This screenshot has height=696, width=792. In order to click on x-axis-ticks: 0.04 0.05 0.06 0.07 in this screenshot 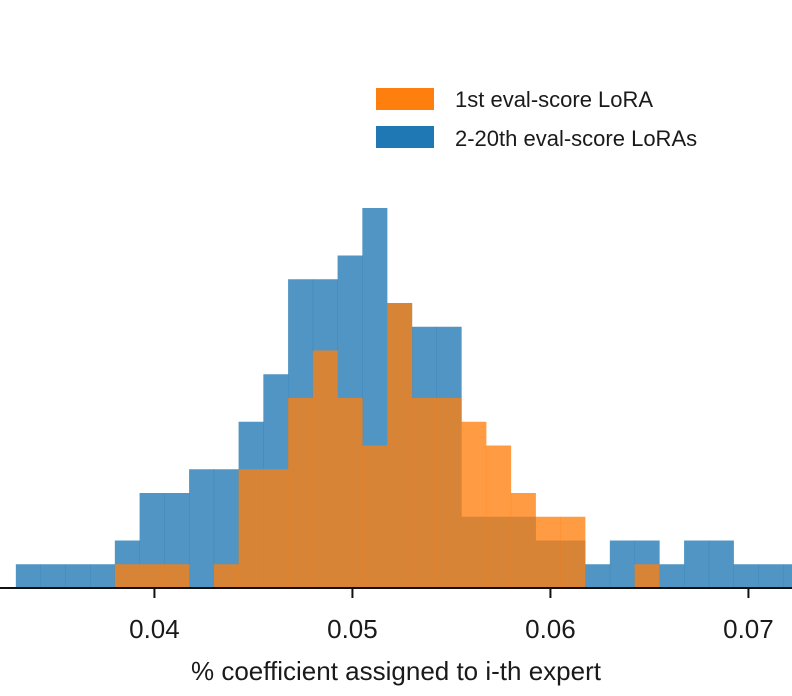, I will do `click(451, 616)`.